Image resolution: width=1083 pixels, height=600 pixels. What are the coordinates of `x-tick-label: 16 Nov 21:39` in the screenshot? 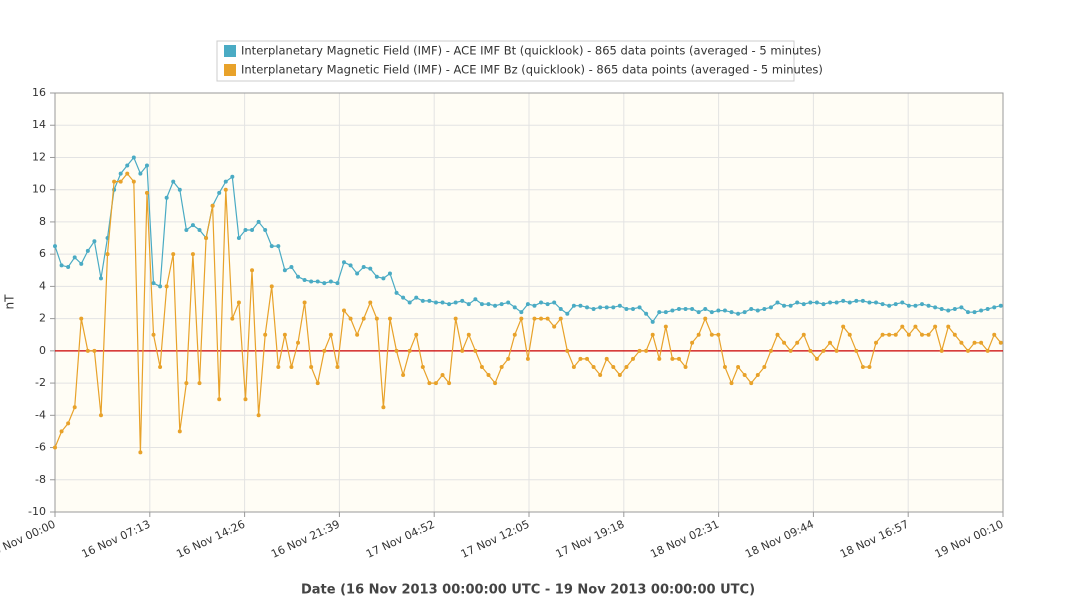 It's located at (305, 539).